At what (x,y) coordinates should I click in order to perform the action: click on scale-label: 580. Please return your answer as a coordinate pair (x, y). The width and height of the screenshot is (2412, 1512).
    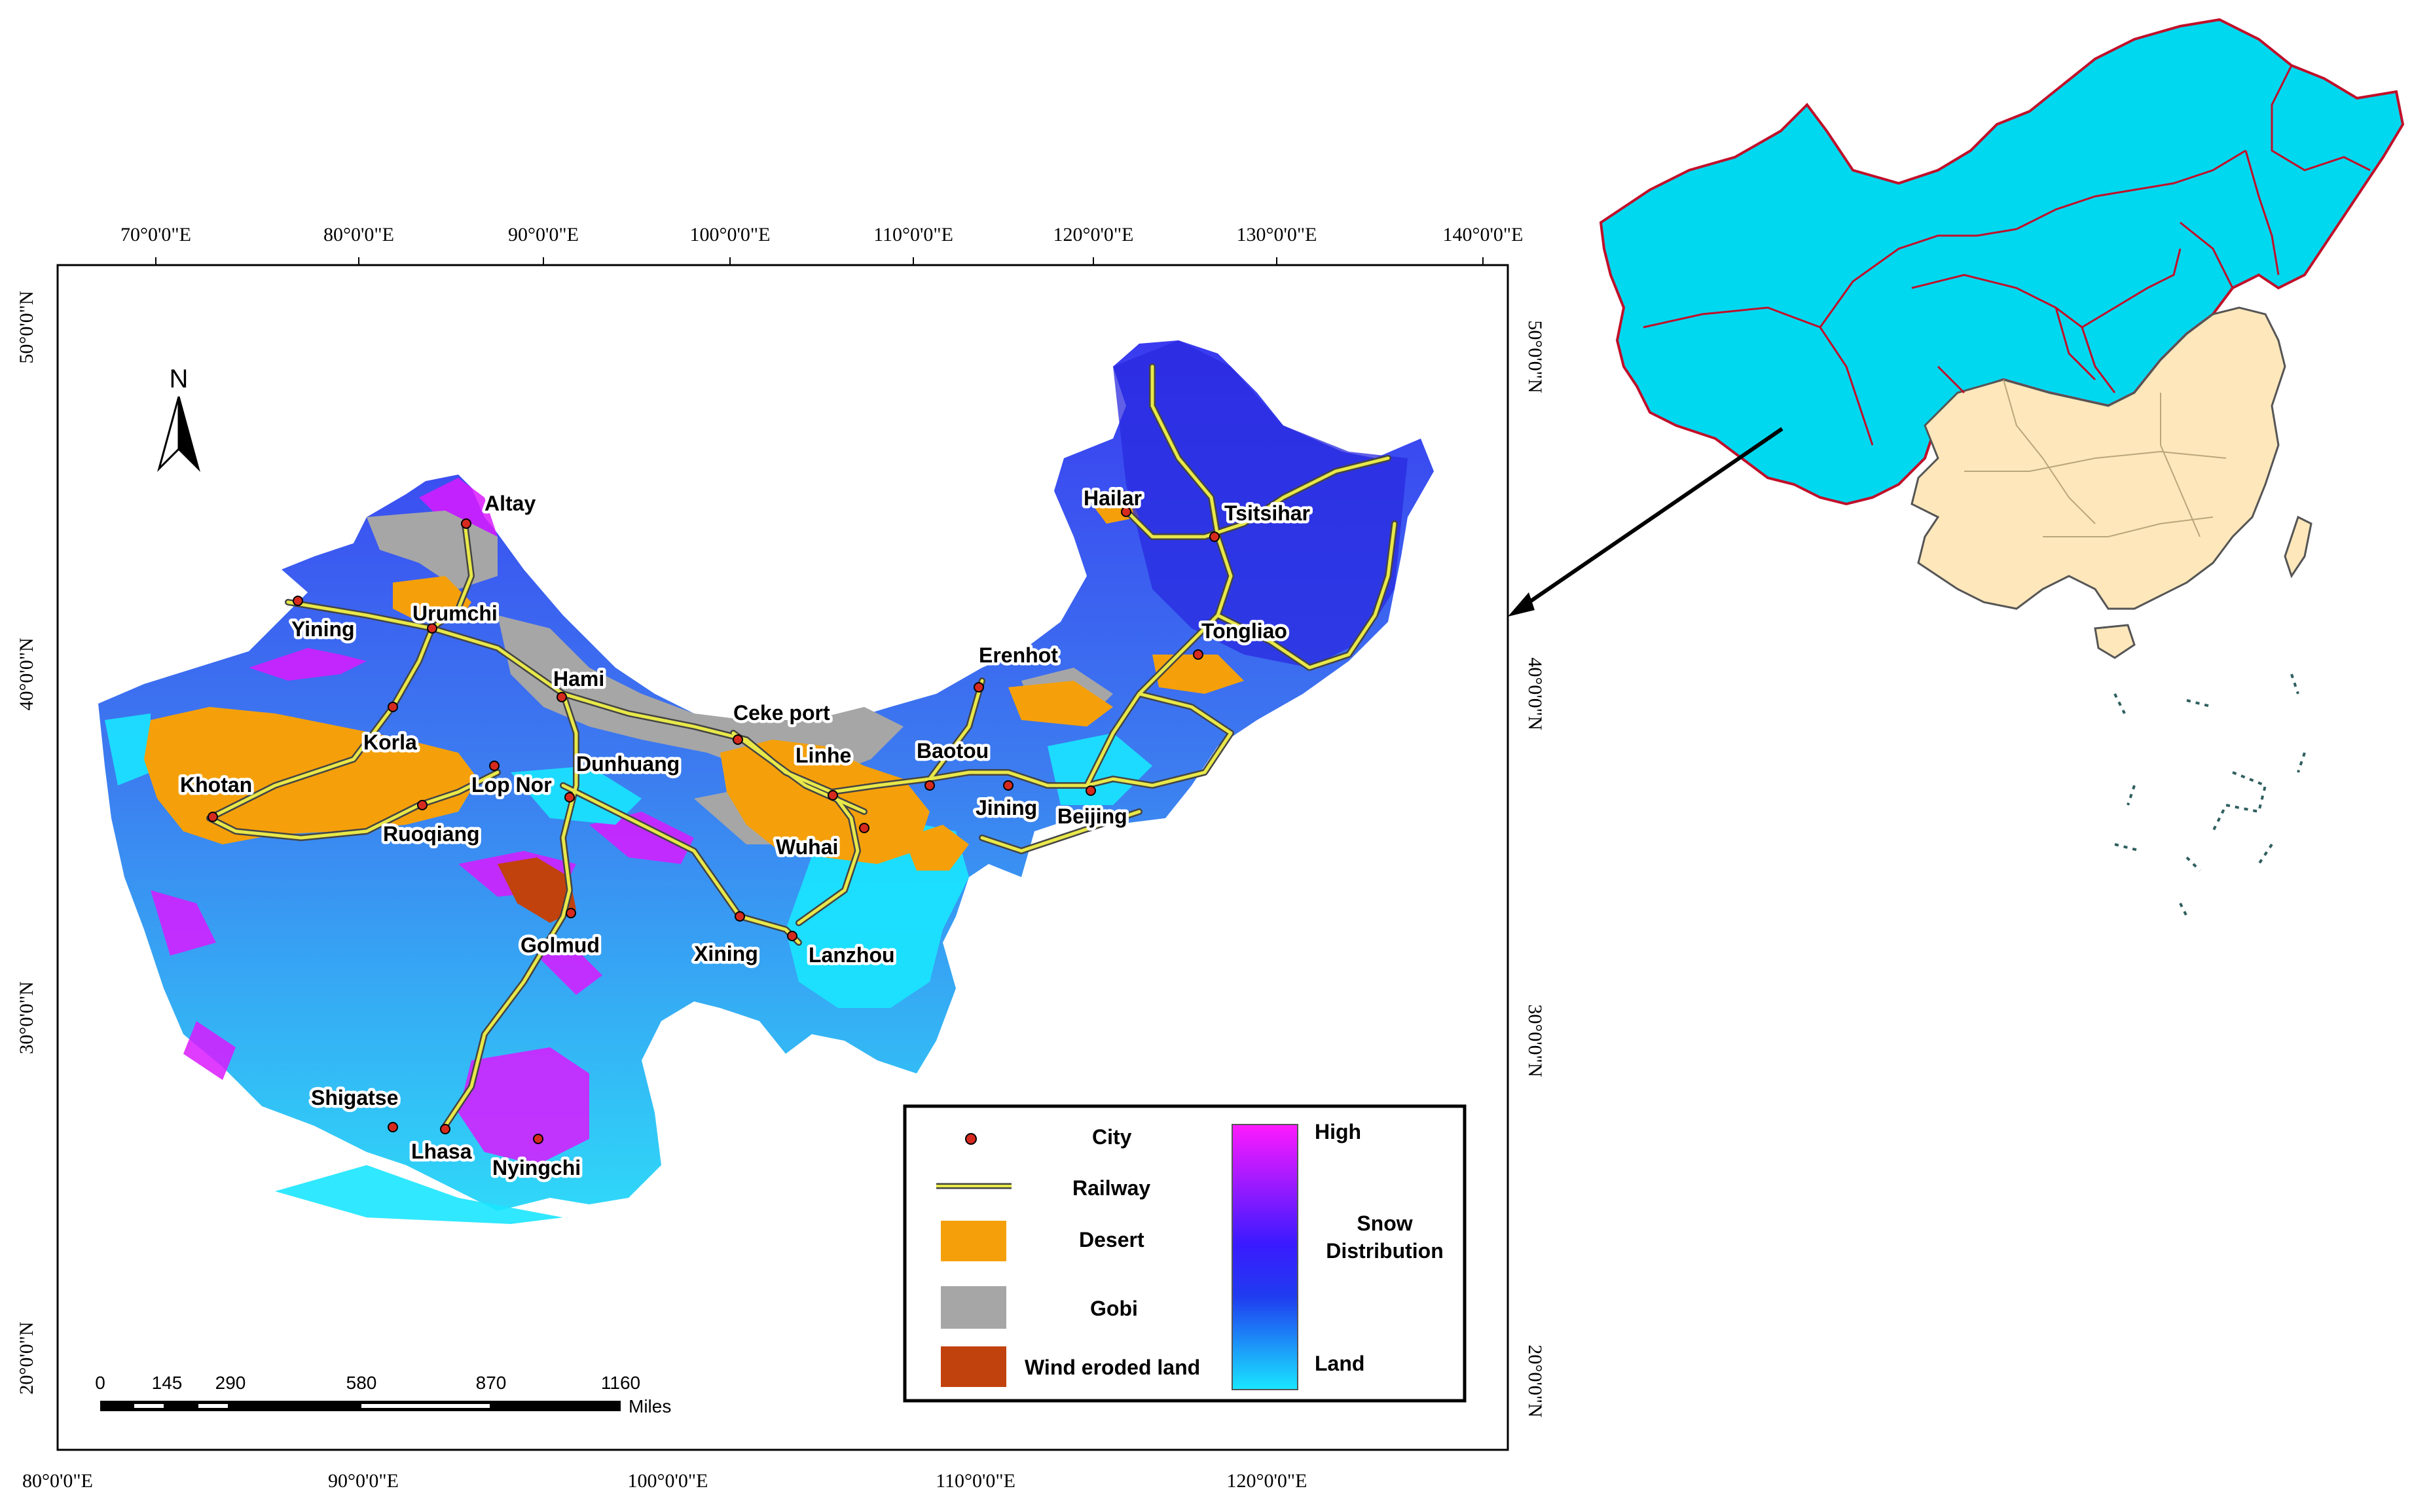
    Looking at the image, I should click on (361, 1383).